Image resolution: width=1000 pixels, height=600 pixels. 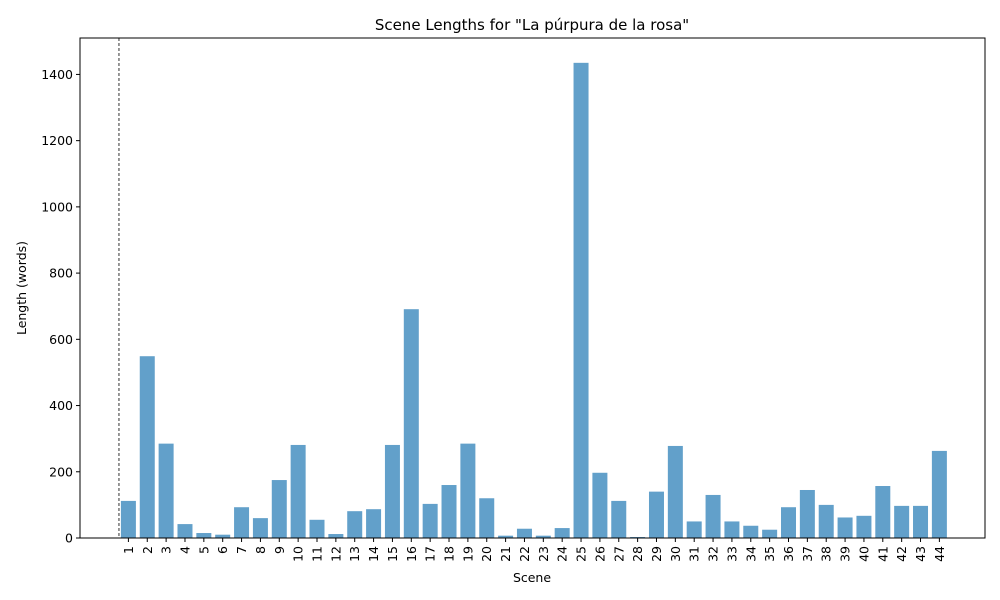 What do you see at coordinates (675, 554) in the screenshot?
I see `x-tick-label: 30` at bounding box center [675, 554].